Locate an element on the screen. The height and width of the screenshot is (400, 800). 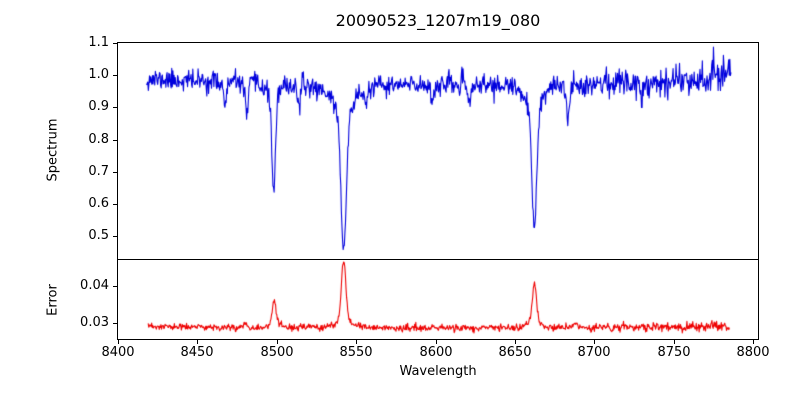
x-tick-label: 8400 is located at coordinates (118, 352).